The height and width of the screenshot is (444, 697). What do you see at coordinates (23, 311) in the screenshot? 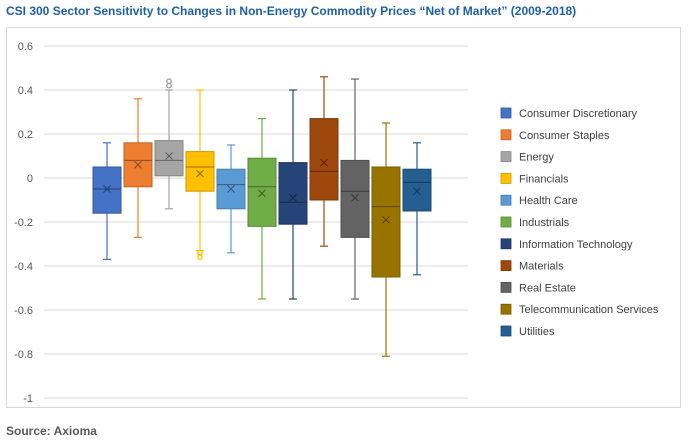
I see `y-tick-label: -0.6` at bounding box center [23, 311].